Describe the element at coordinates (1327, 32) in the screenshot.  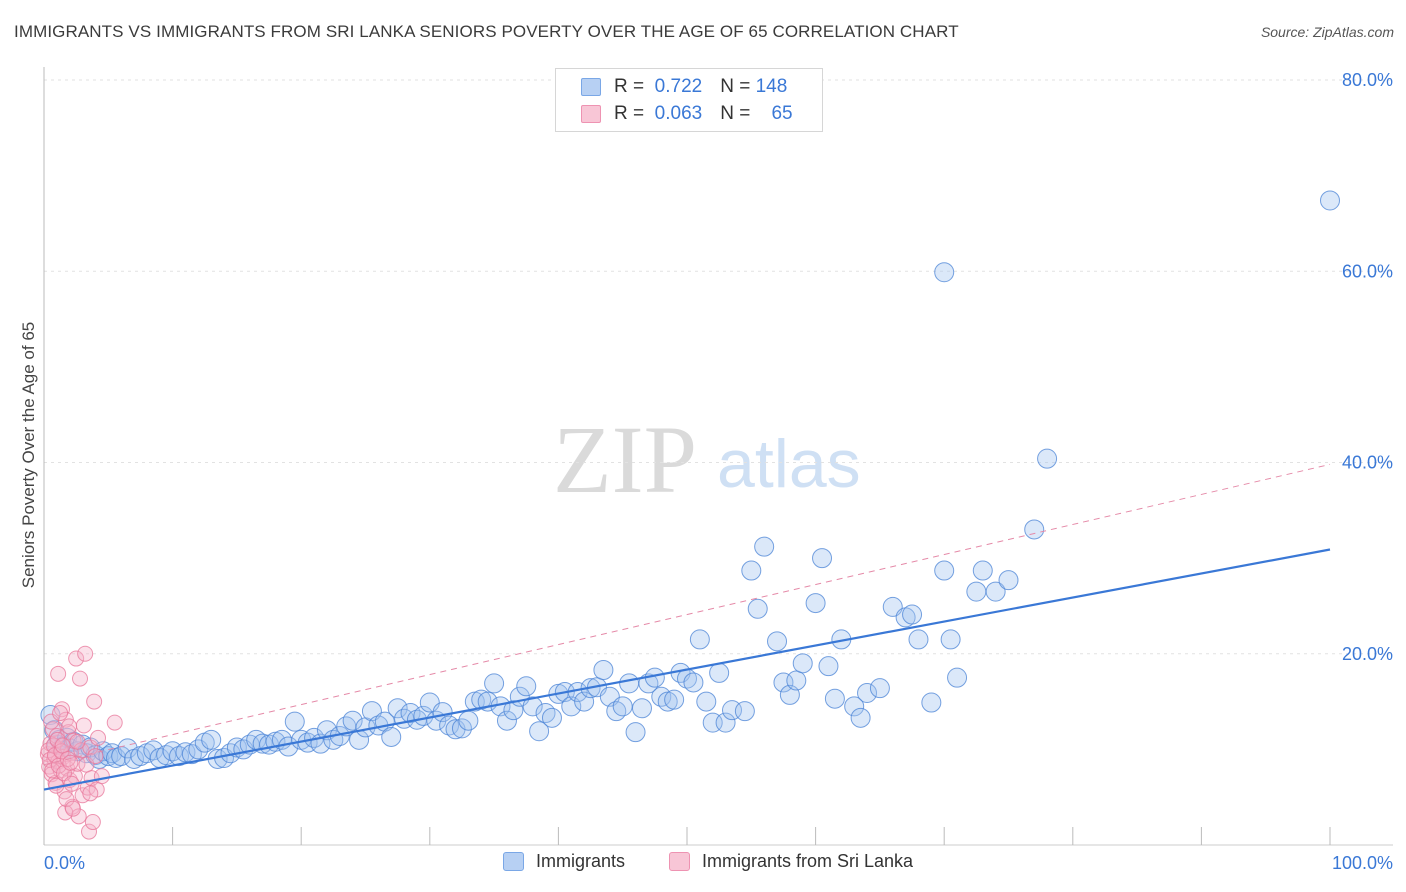
I see `source-credit: Source: ZipAtlas.com` at that location.